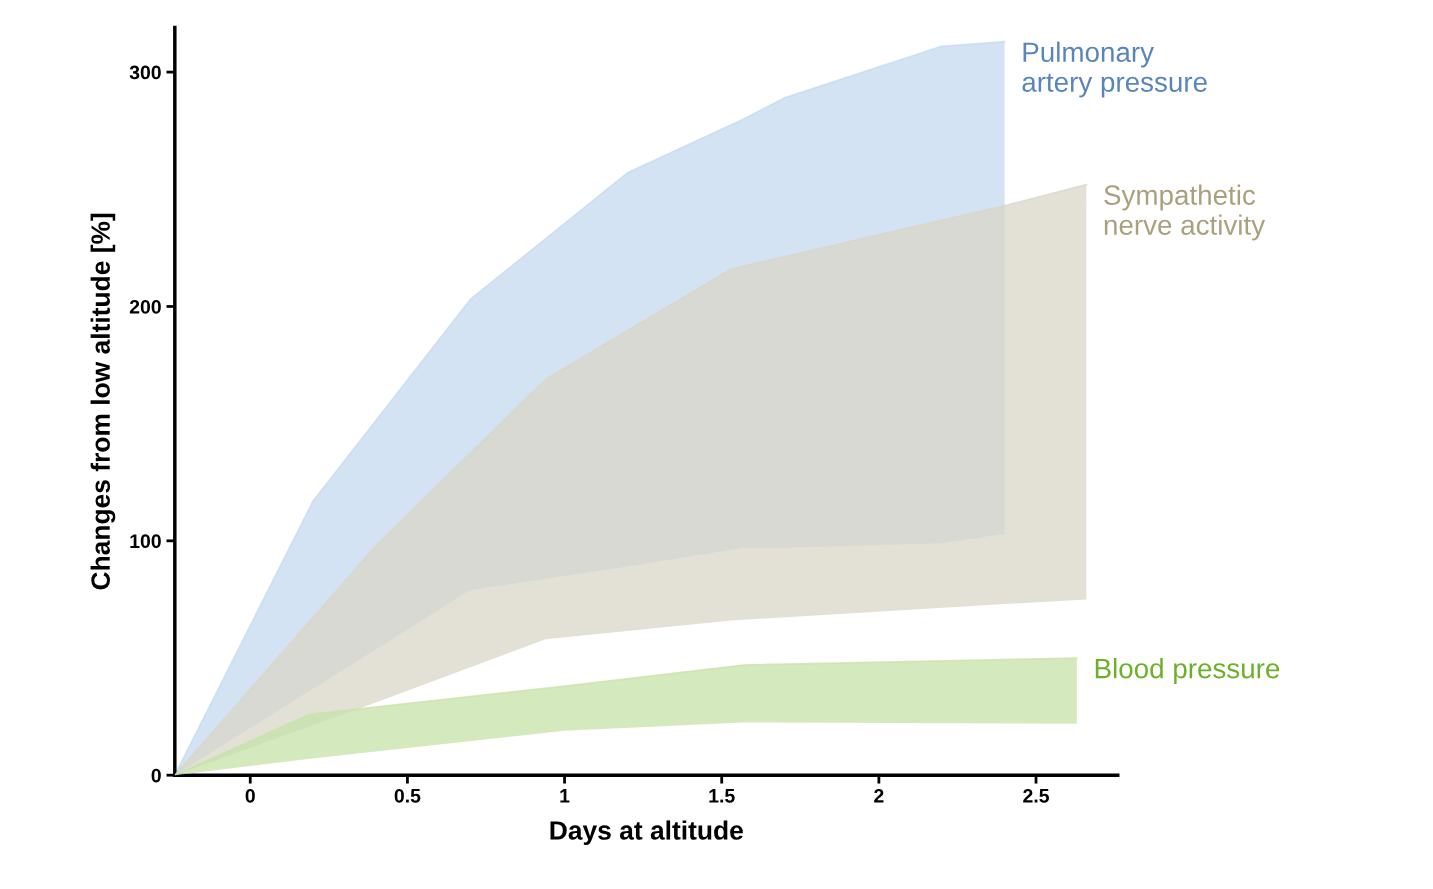  What do you see at coordinates (1187, 671) in the screenshot?
I see `series-label: Blood pressure` at bounding box center [1187, 671].